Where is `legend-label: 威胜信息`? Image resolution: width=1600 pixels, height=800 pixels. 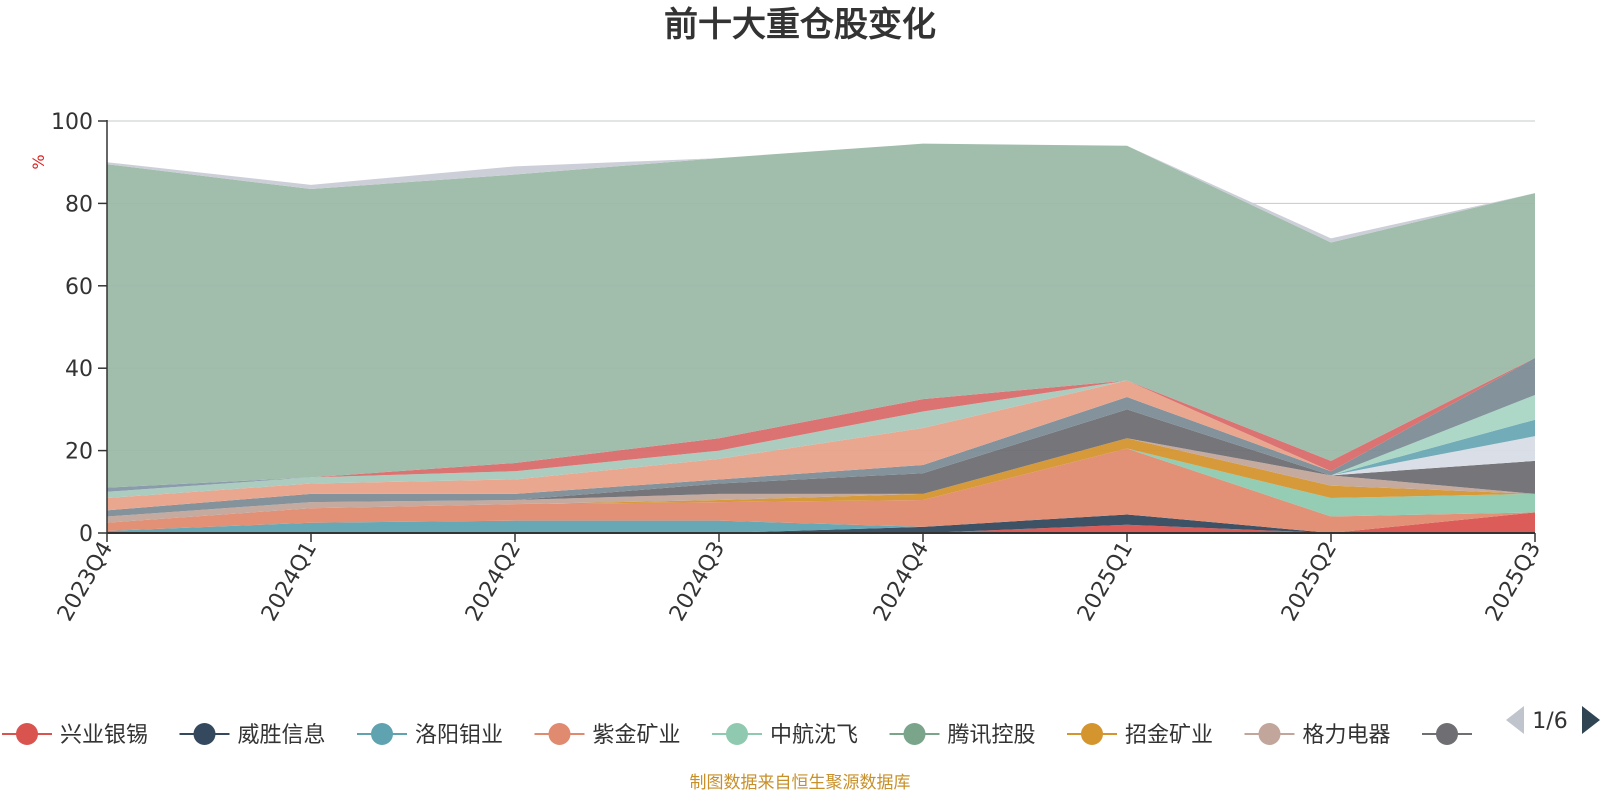 legend-label: 威胜信息 is located at coordinates (282, 735).